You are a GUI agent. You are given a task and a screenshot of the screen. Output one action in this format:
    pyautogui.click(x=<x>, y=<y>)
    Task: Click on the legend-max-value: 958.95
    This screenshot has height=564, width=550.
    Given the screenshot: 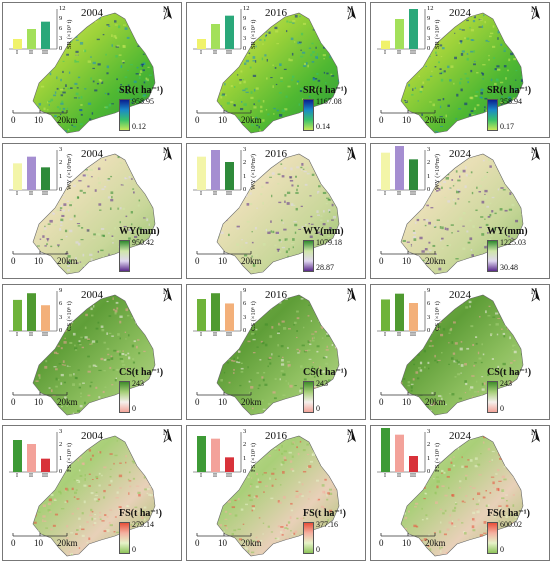 What is the action you would take?
    pyautogui.click(x=143, y=101)
    